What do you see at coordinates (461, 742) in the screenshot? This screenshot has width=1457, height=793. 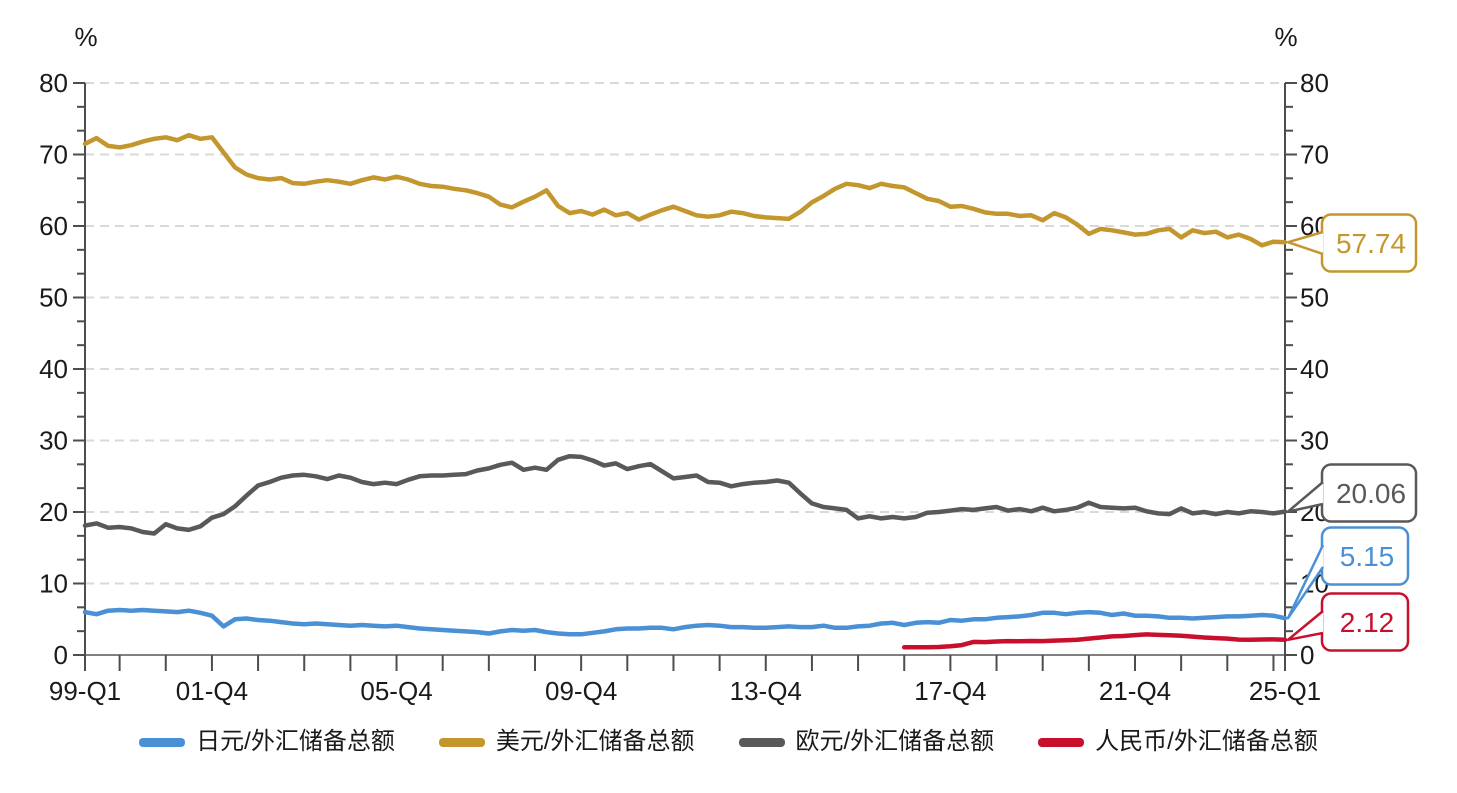 I see `usd-line-swatch` at bounding box center [461, 742].